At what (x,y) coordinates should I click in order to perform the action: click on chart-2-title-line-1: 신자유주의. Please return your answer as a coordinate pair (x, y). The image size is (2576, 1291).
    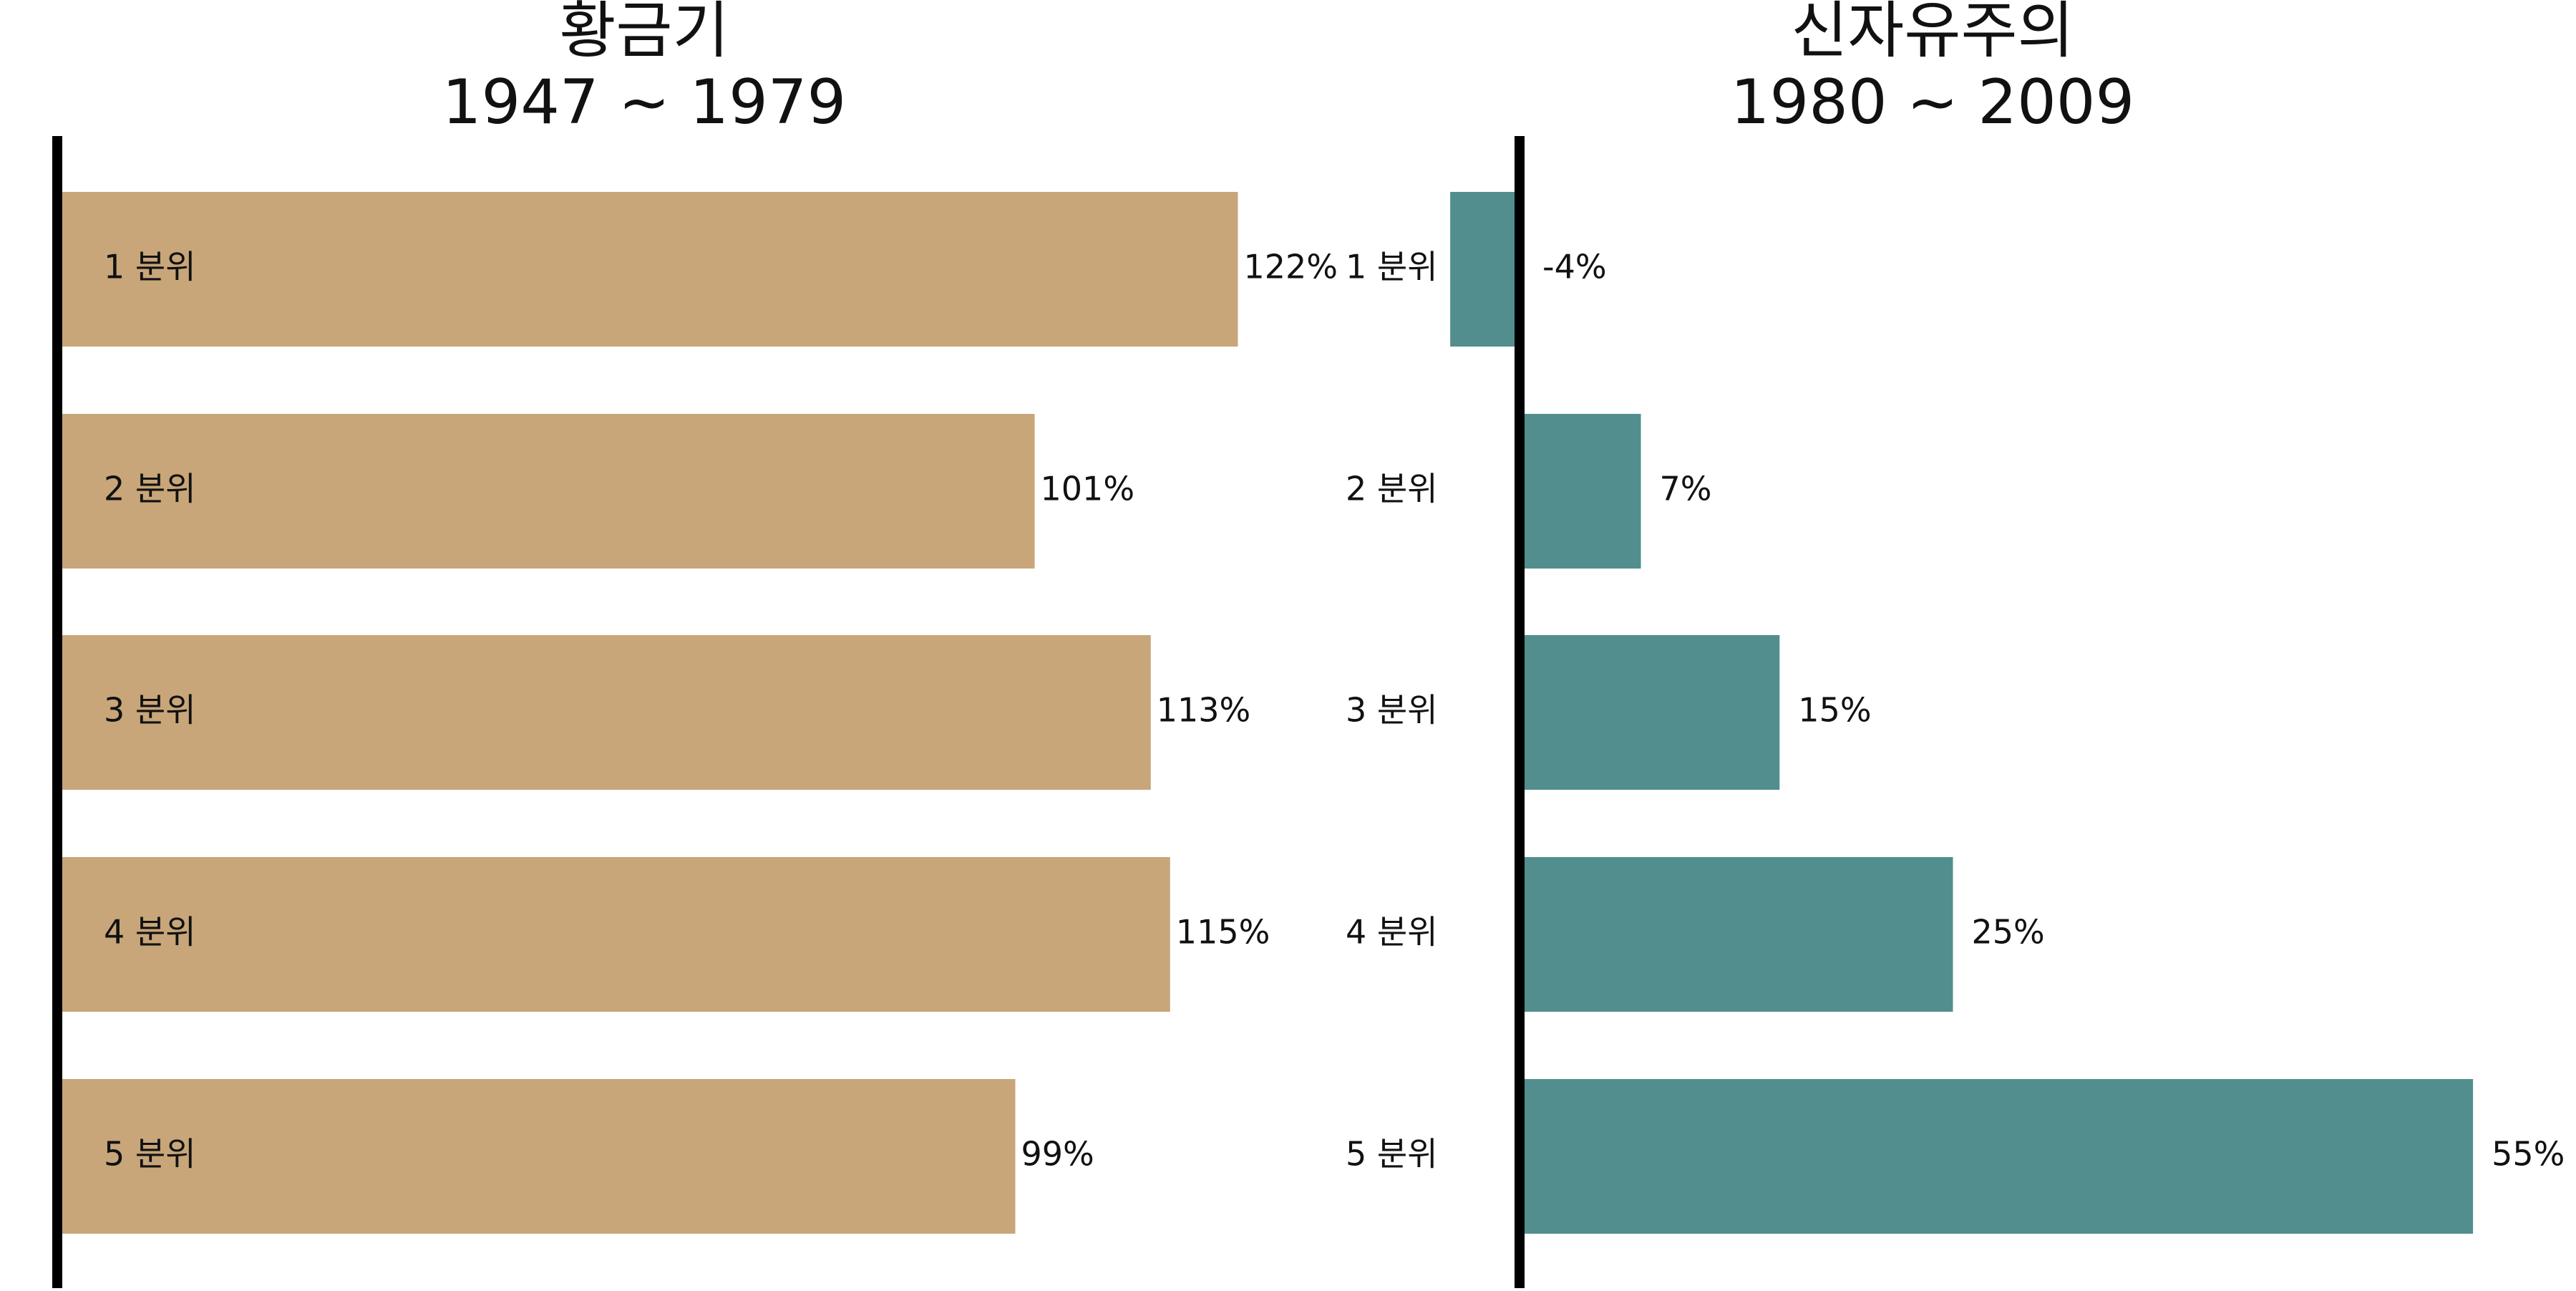
    Looking at the image, I should click on (1932, 33).